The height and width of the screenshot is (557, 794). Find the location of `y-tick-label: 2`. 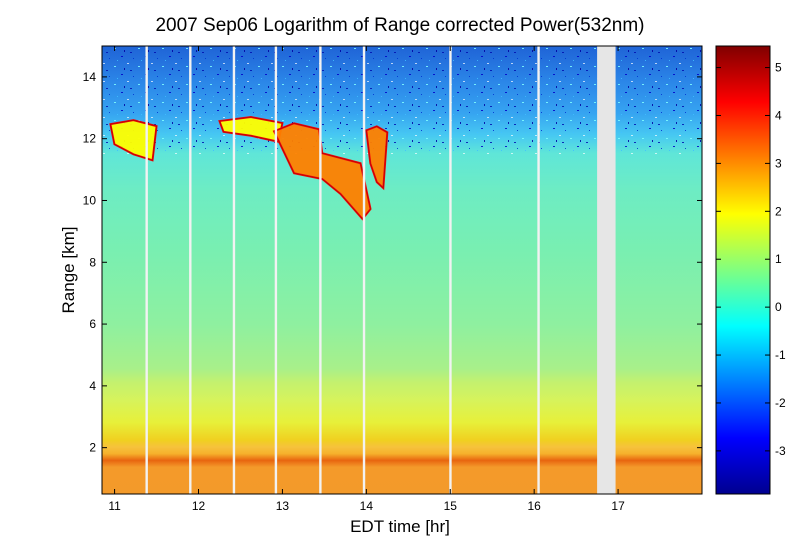

y-tick-label: 2 is located at coordinates (92, 448).